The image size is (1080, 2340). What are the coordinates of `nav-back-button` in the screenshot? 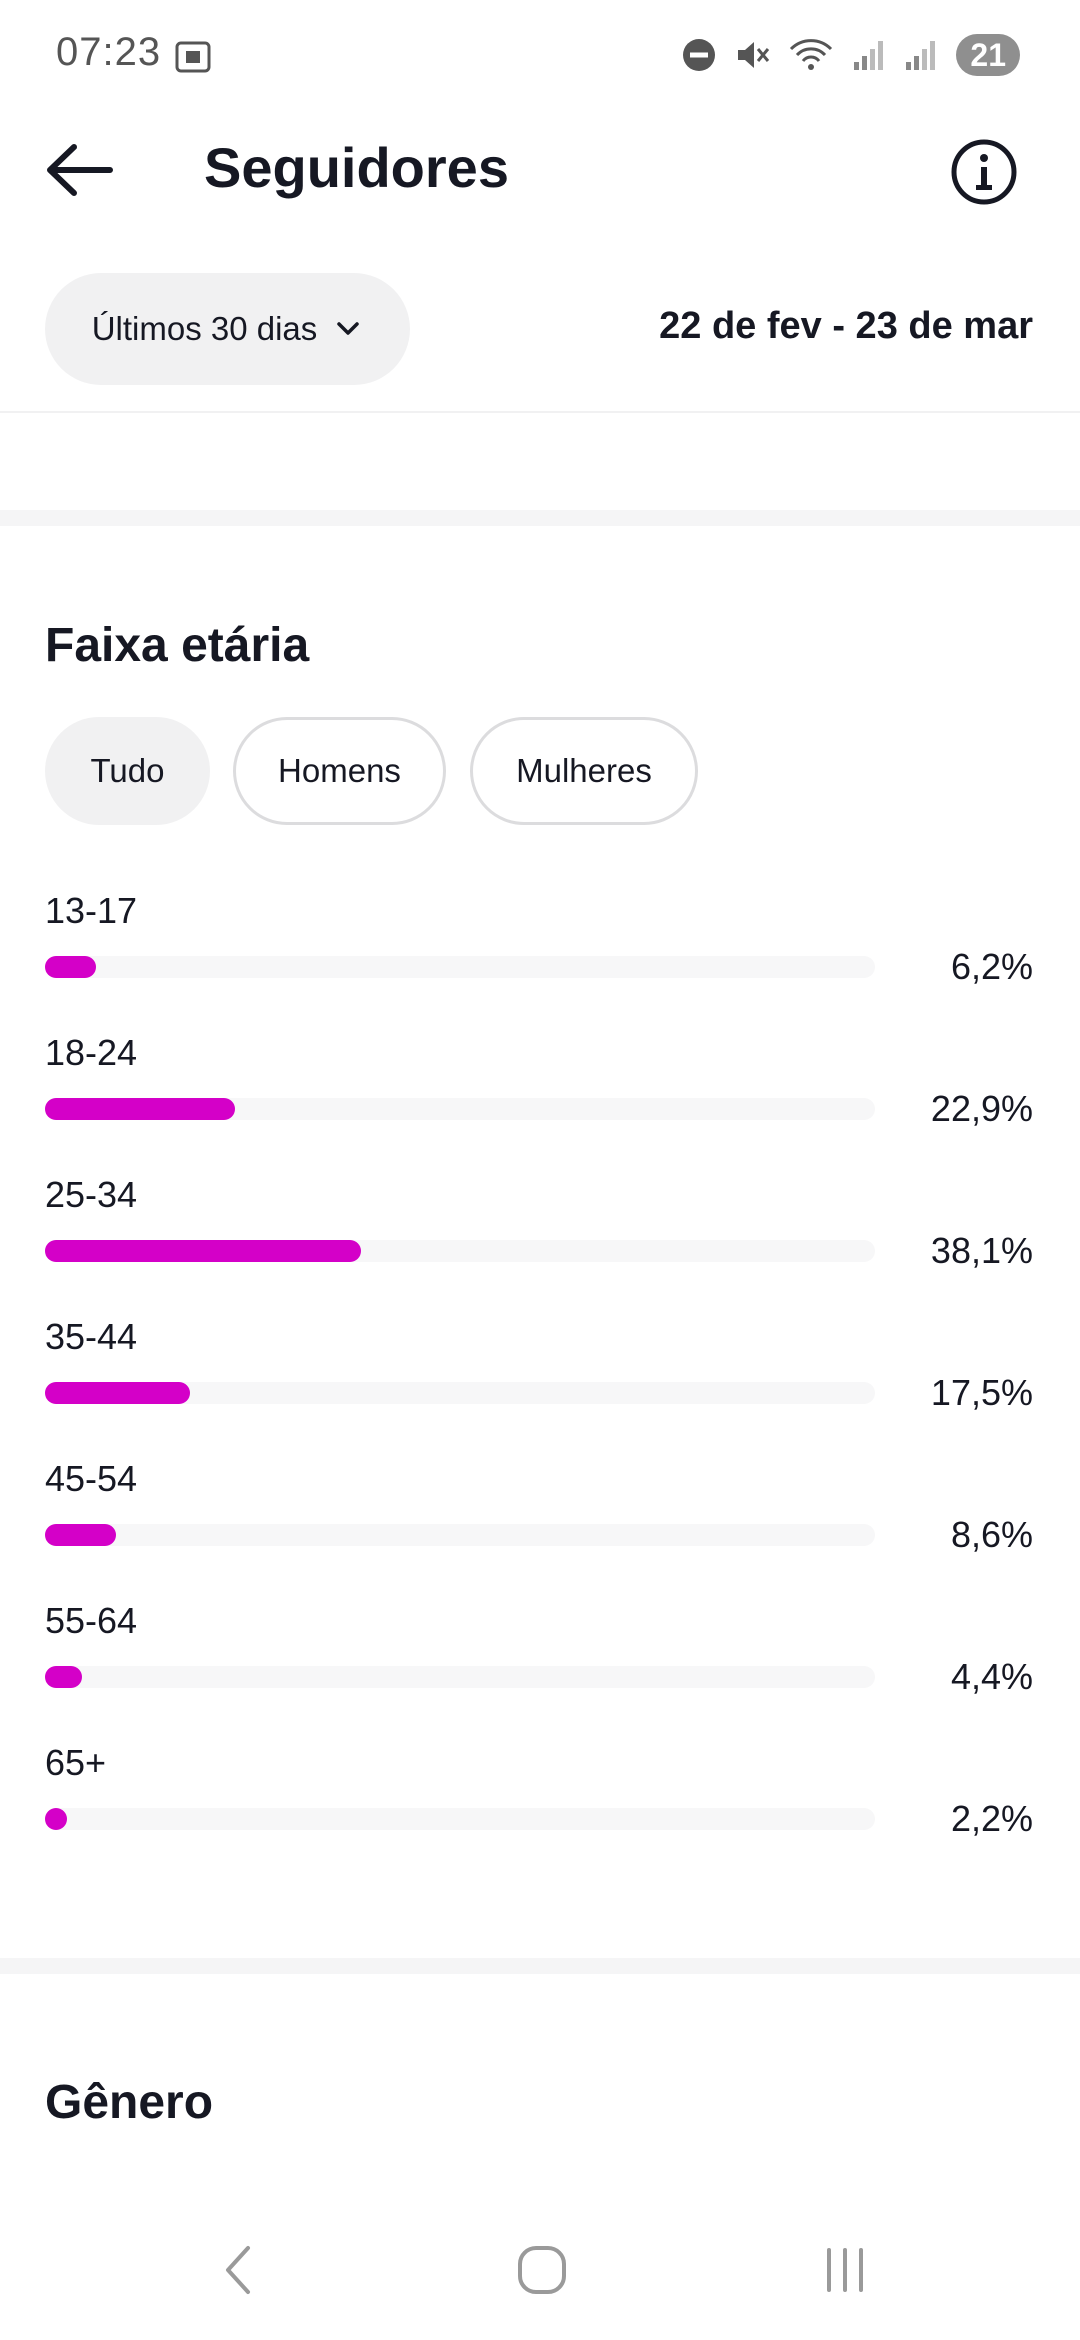 It's located at (240, 2270).